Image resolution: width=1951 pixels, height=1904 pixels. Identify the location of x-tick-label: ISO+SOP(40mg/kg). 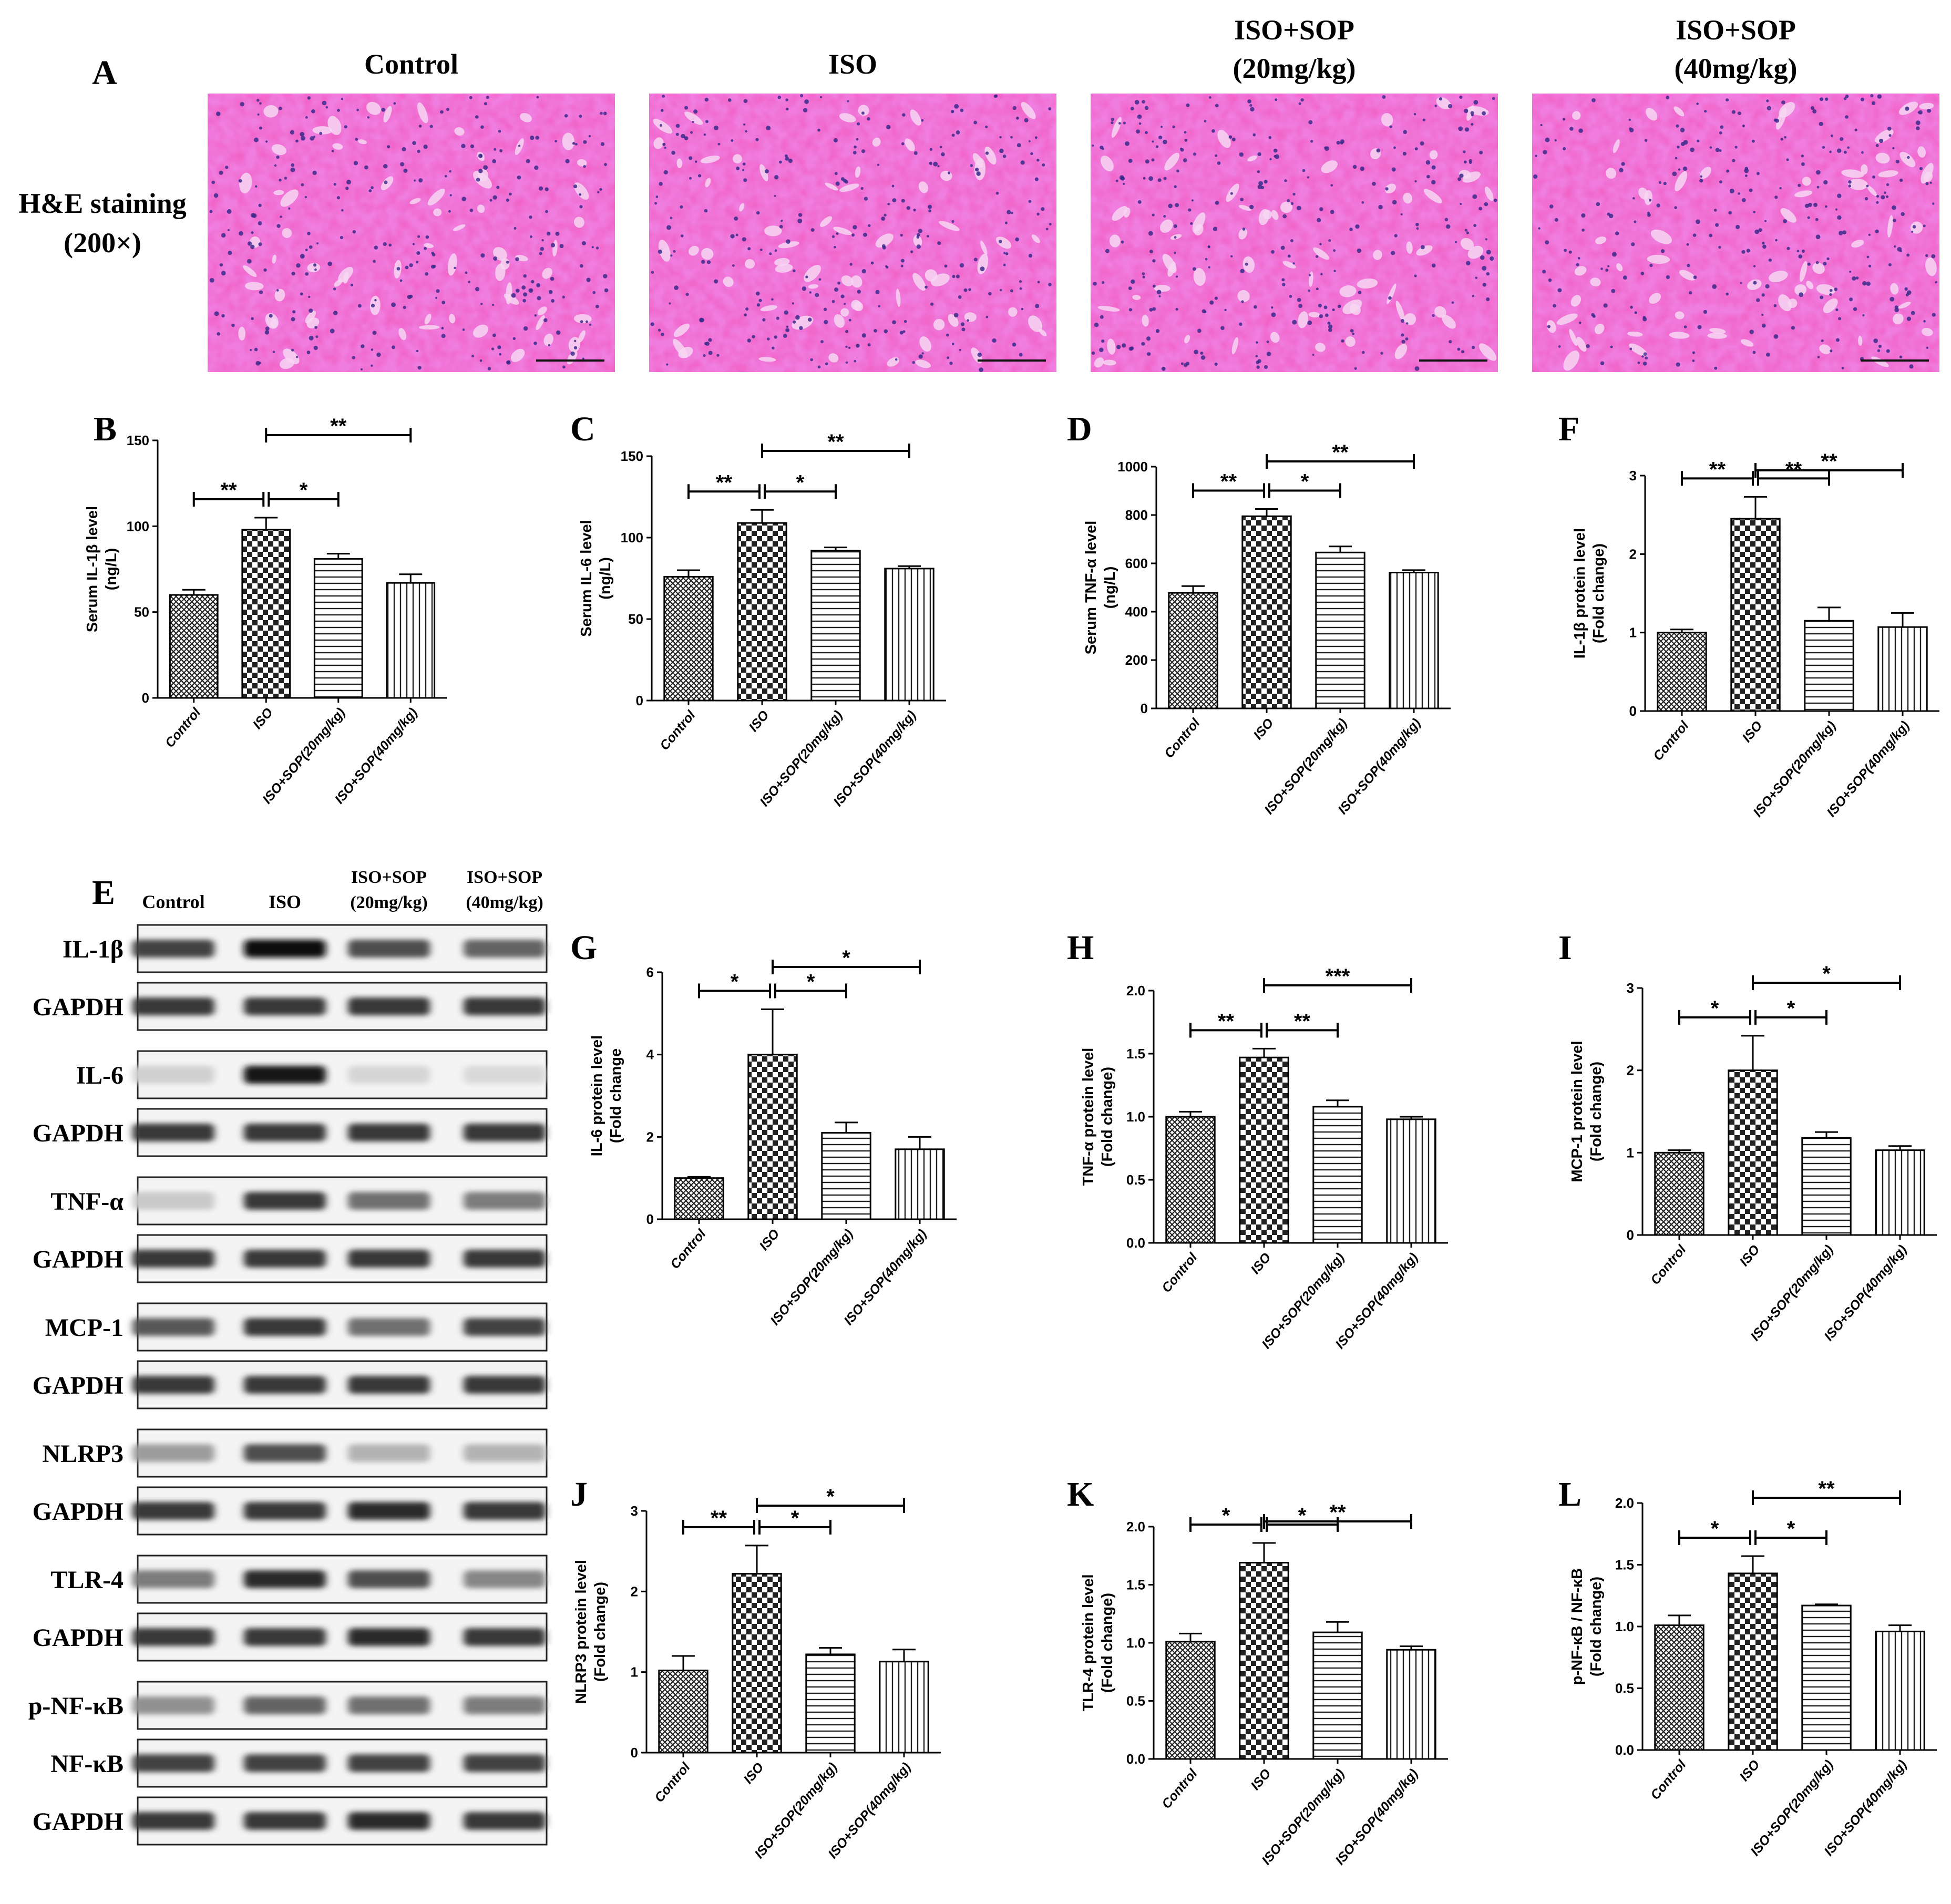
(1377, 1817).